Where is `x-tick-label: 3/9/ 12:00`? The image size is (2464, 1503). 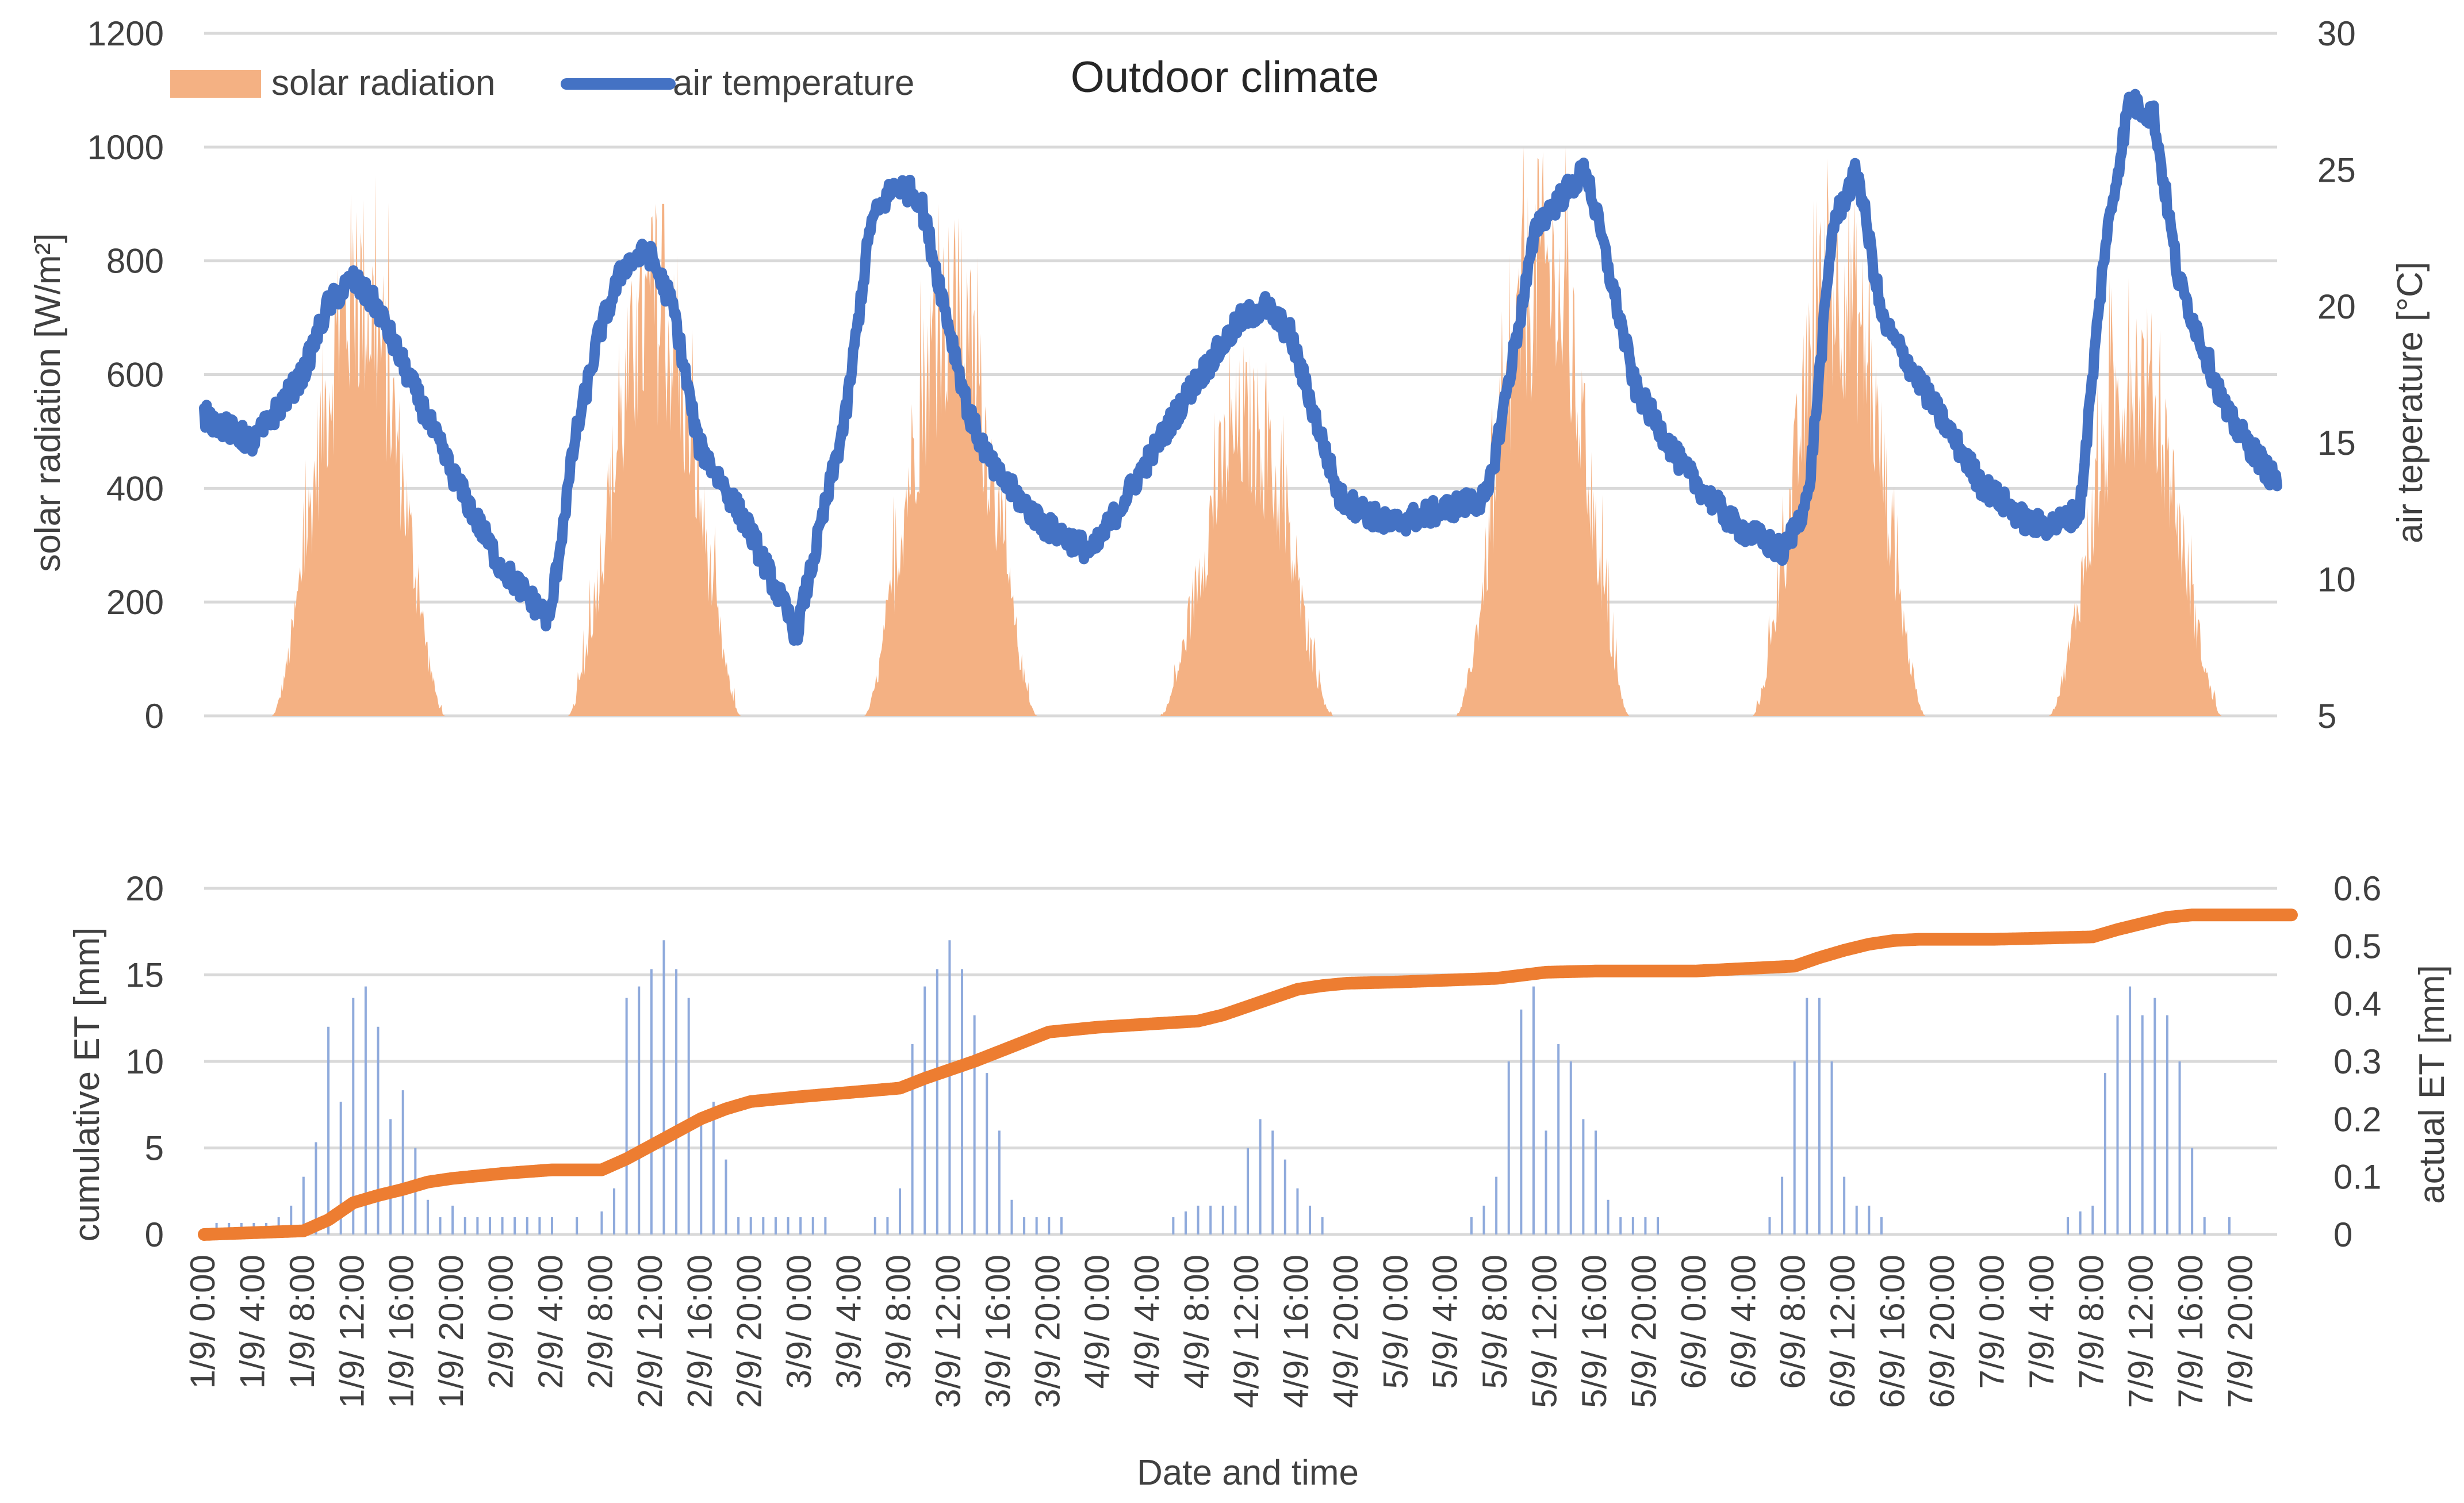
x-tick-label: 3/9/ 12:00 is located at coordinates (948, 1331).